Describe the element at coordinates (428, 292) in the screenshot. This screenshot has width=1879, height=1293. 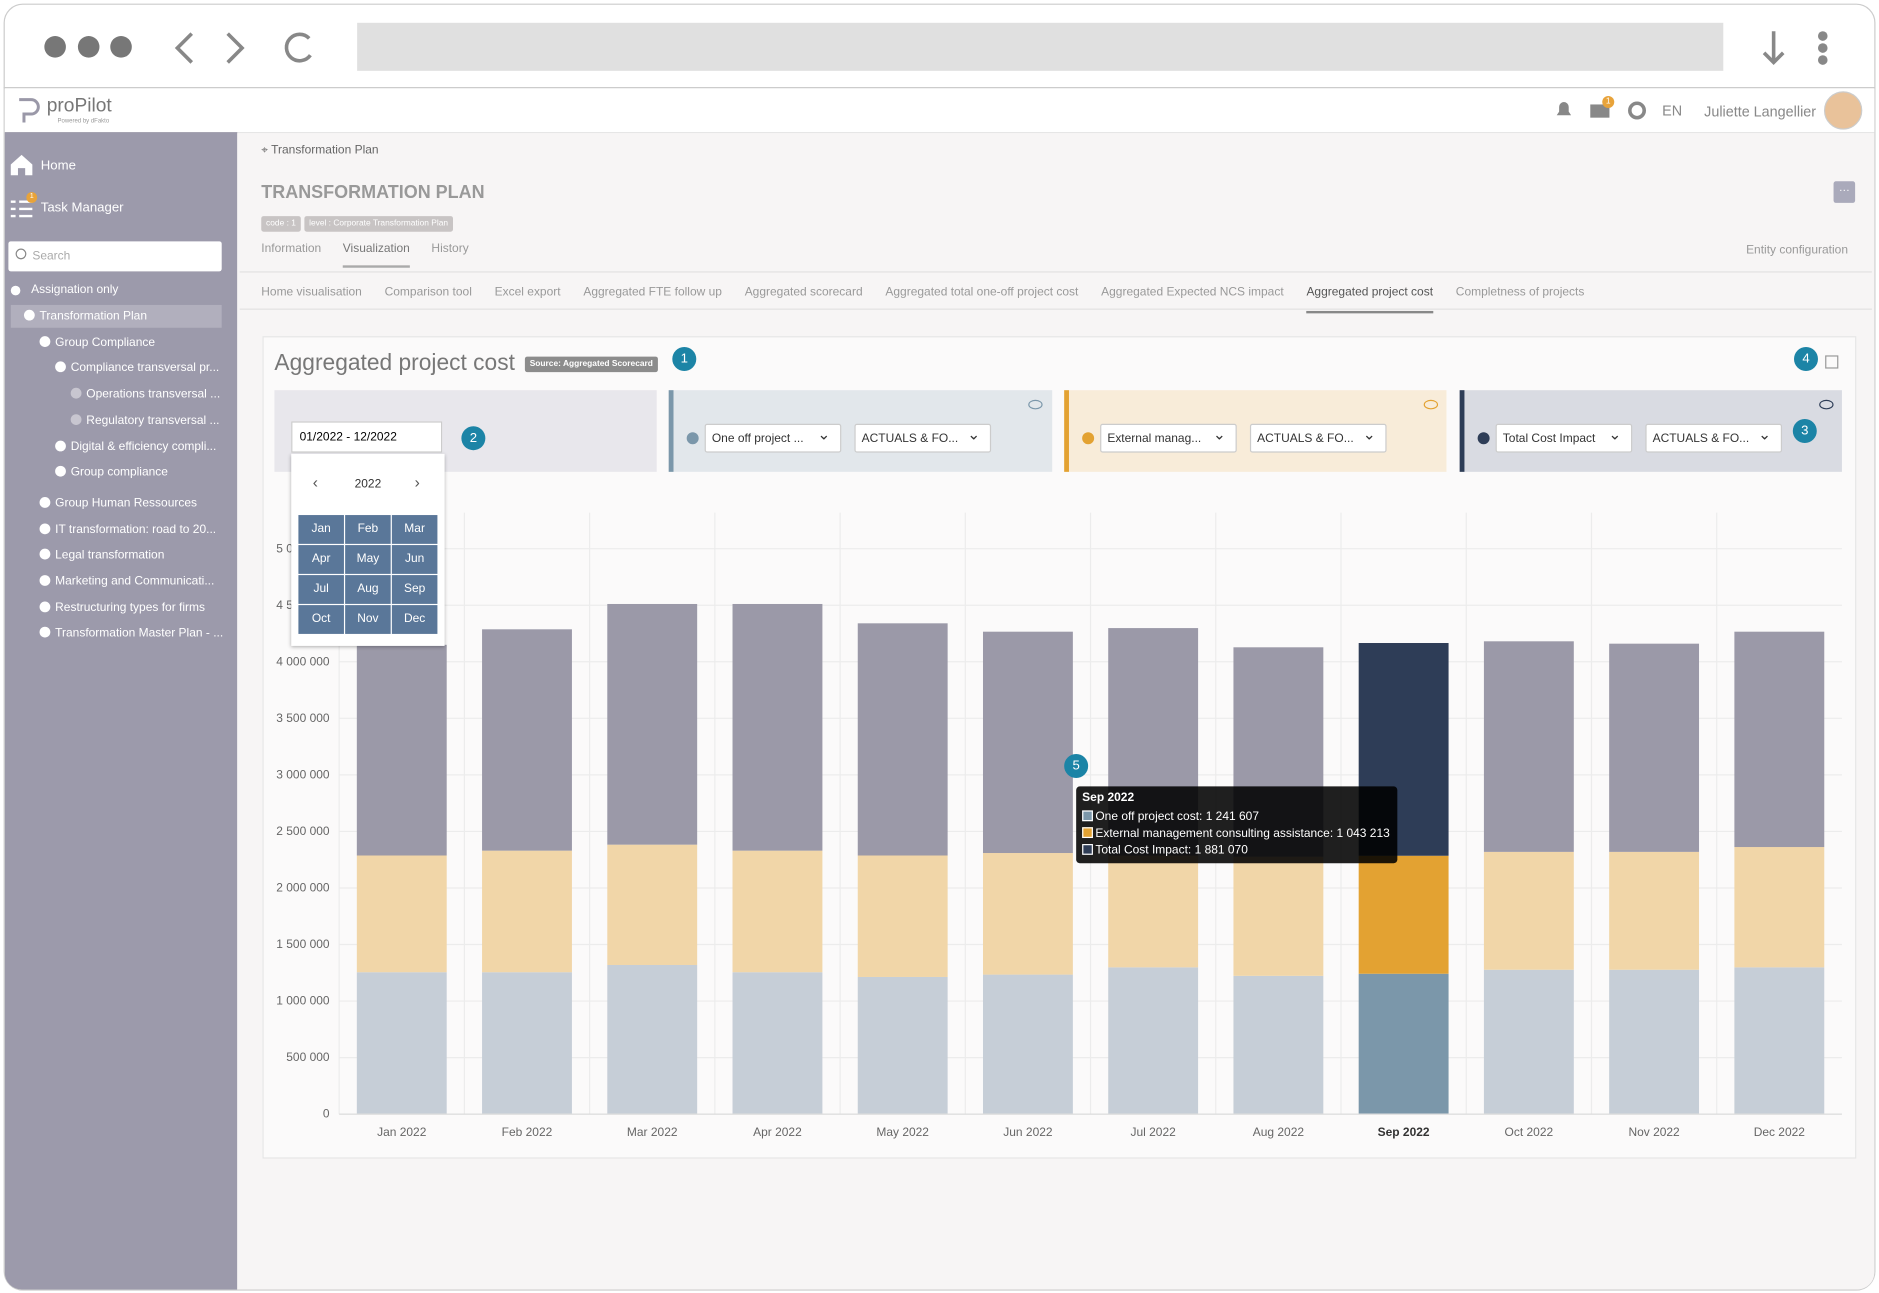
I see `subtab: Comparison tool` at that location.